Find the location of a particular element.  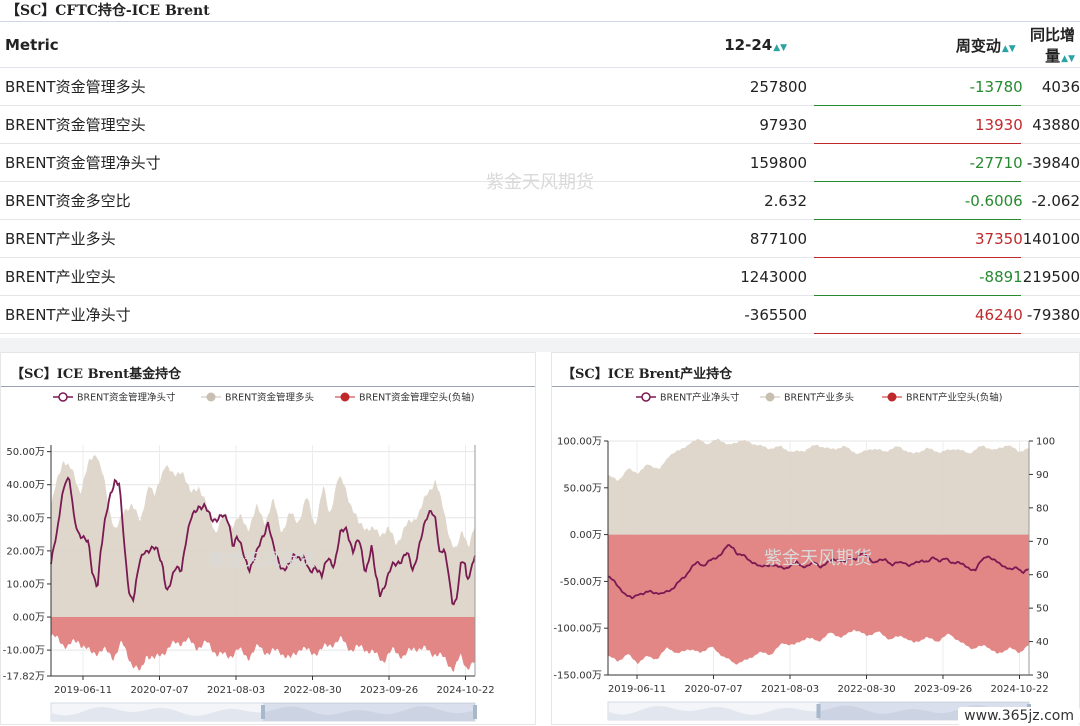

legend-label: BRENT产业多头 is located at coordinates (819, 398).